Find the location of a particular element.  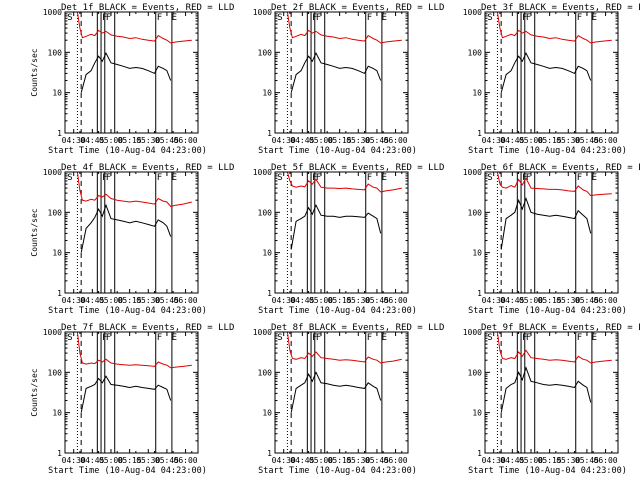

panel-title: Det 2f BLACK = Events, RED = LLD is located at coordinates (357, 8).